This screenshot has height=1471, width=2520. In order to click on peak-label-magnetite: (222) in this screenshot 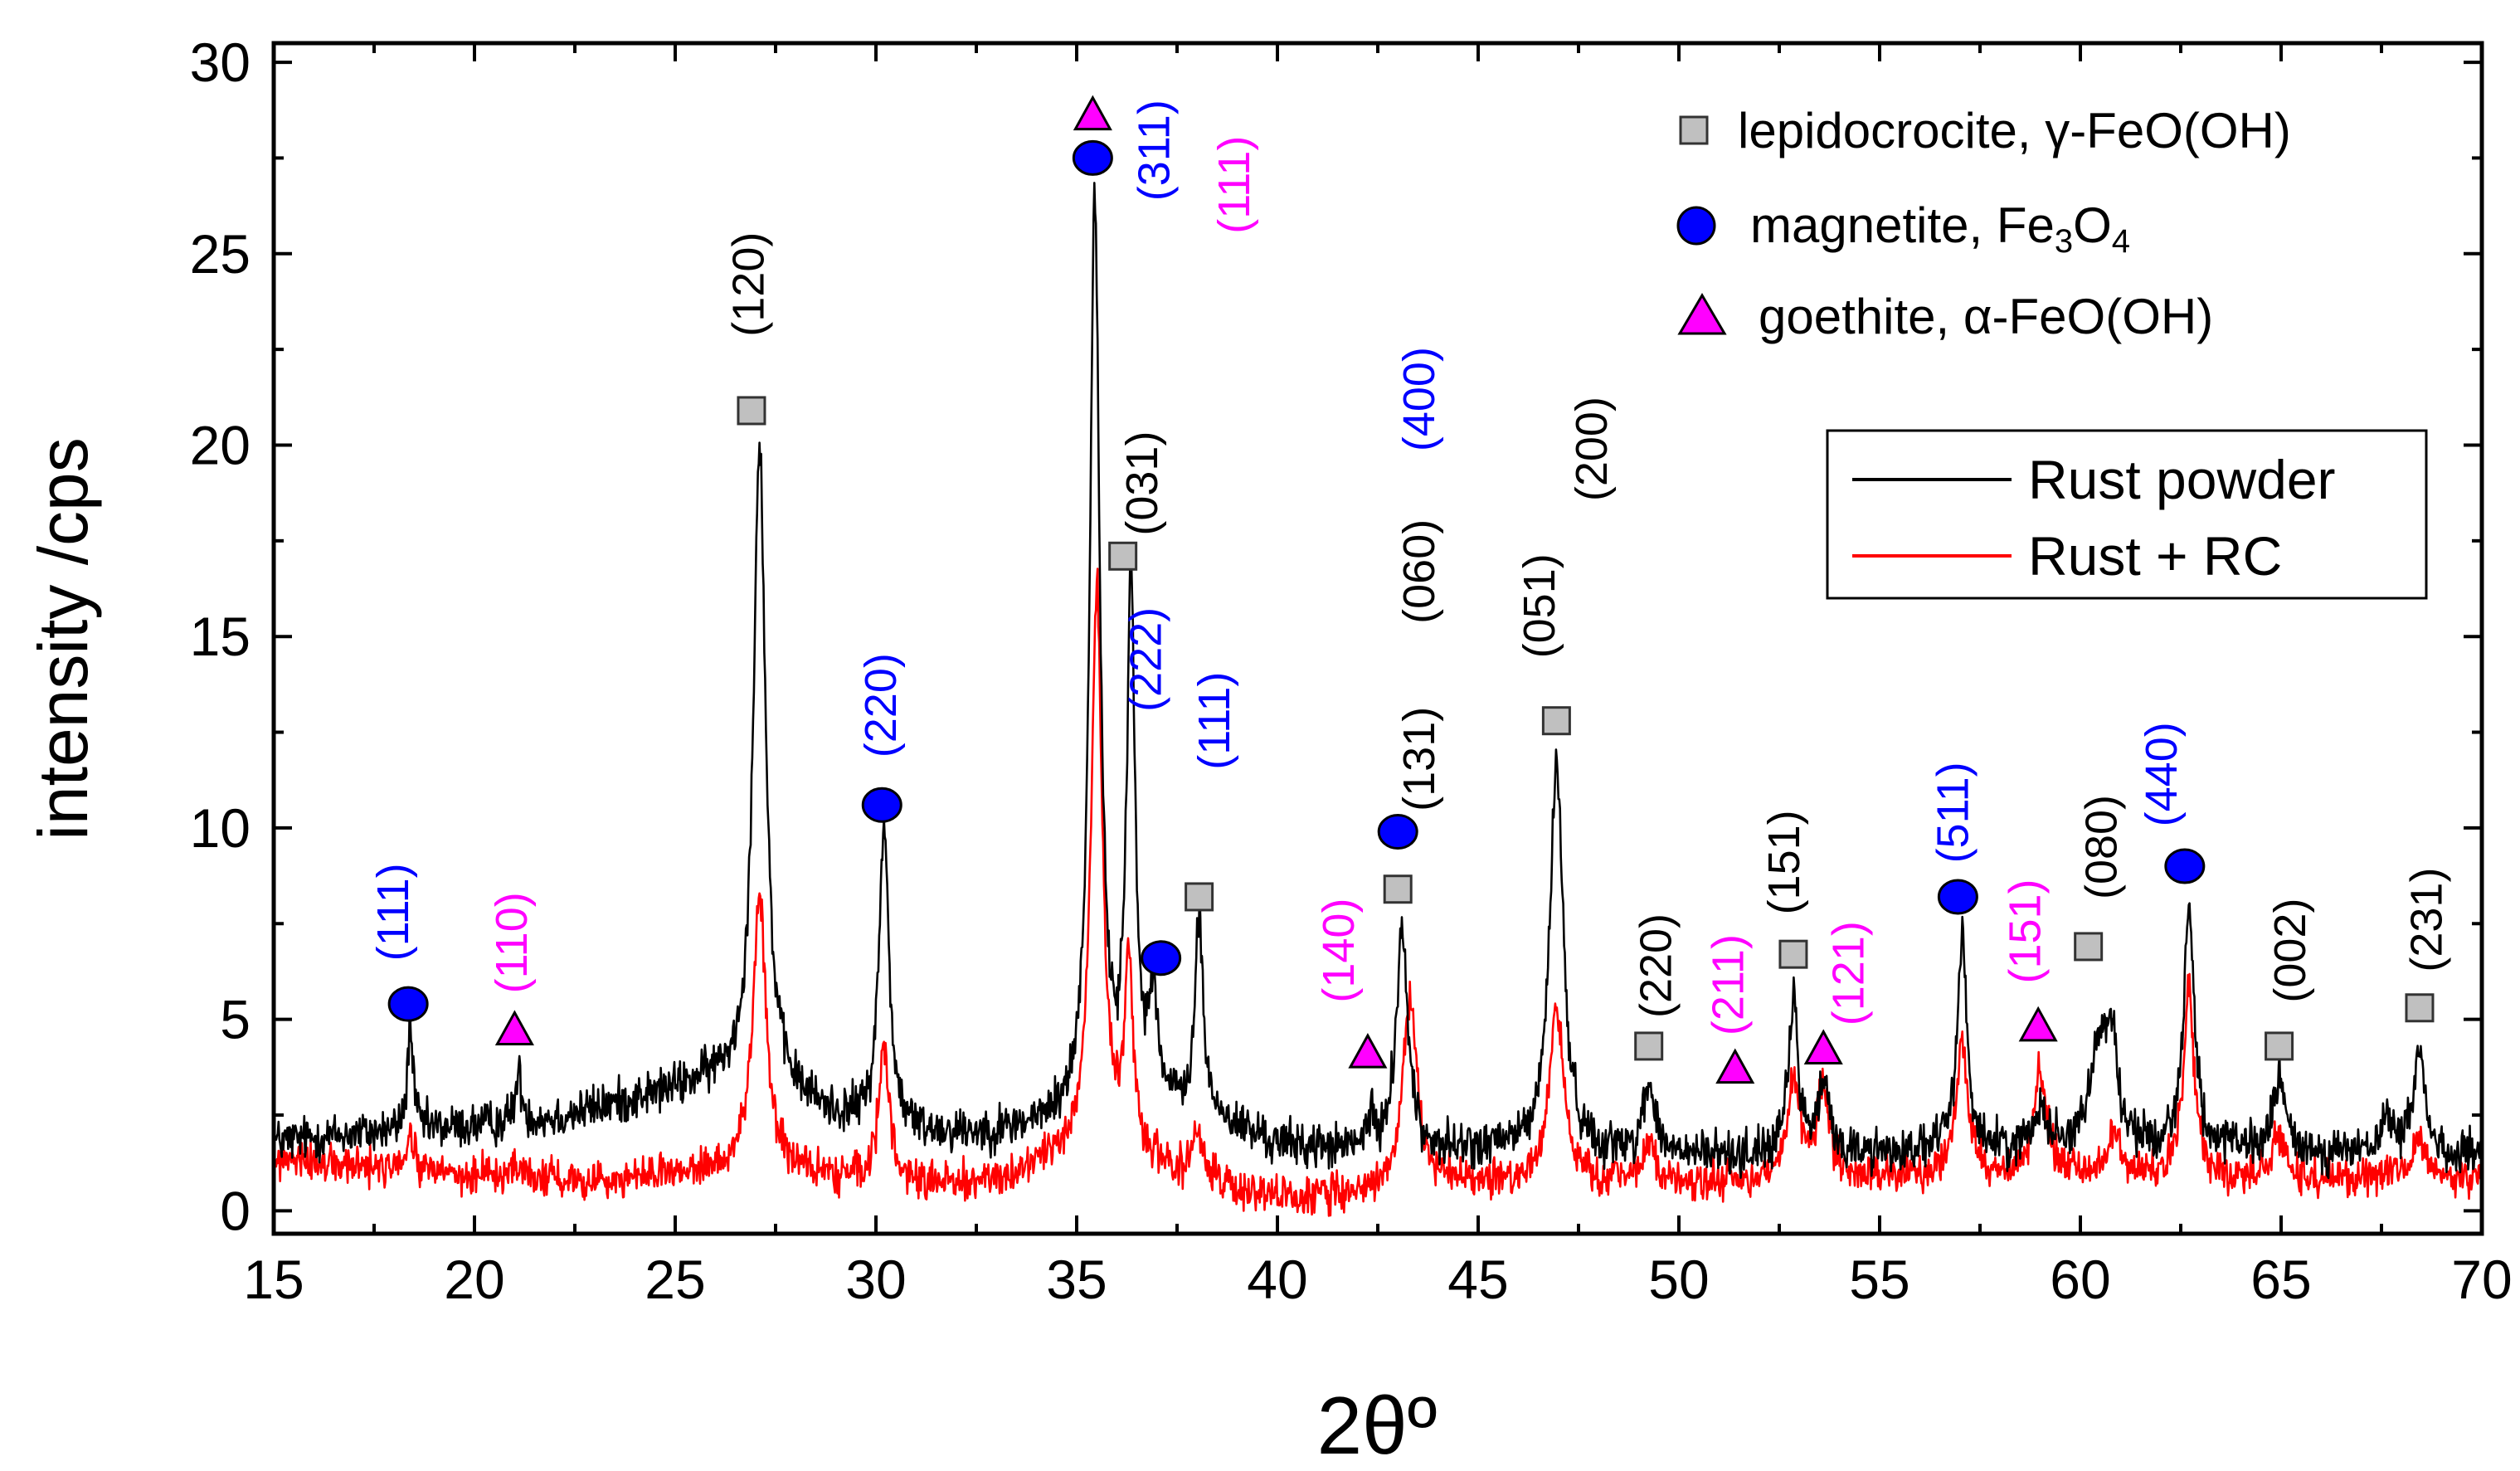, I will do `click(1146, 659)`.